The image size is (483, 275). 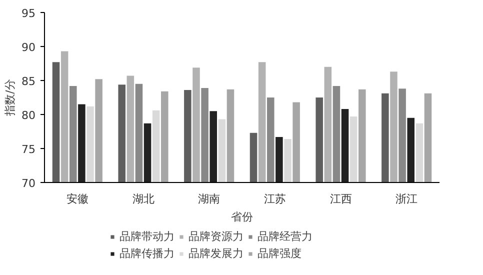 What do you see at coordinates (216, 236) in the screenshot?
I see `legend-label: 品牌资源力` at bounding box center [216, 236].